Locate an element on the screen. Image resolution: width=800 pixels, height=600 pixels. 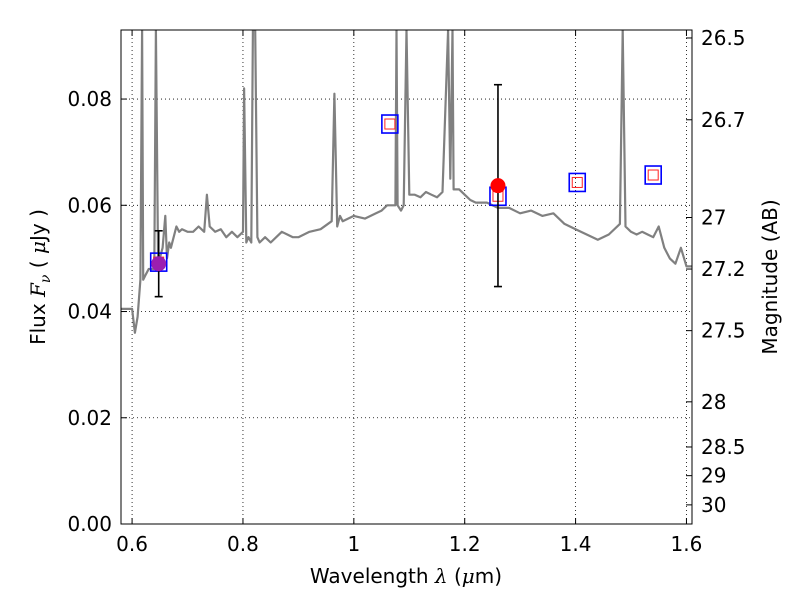
y-tick-label: 0.04 is located at coordinates (89, 312).